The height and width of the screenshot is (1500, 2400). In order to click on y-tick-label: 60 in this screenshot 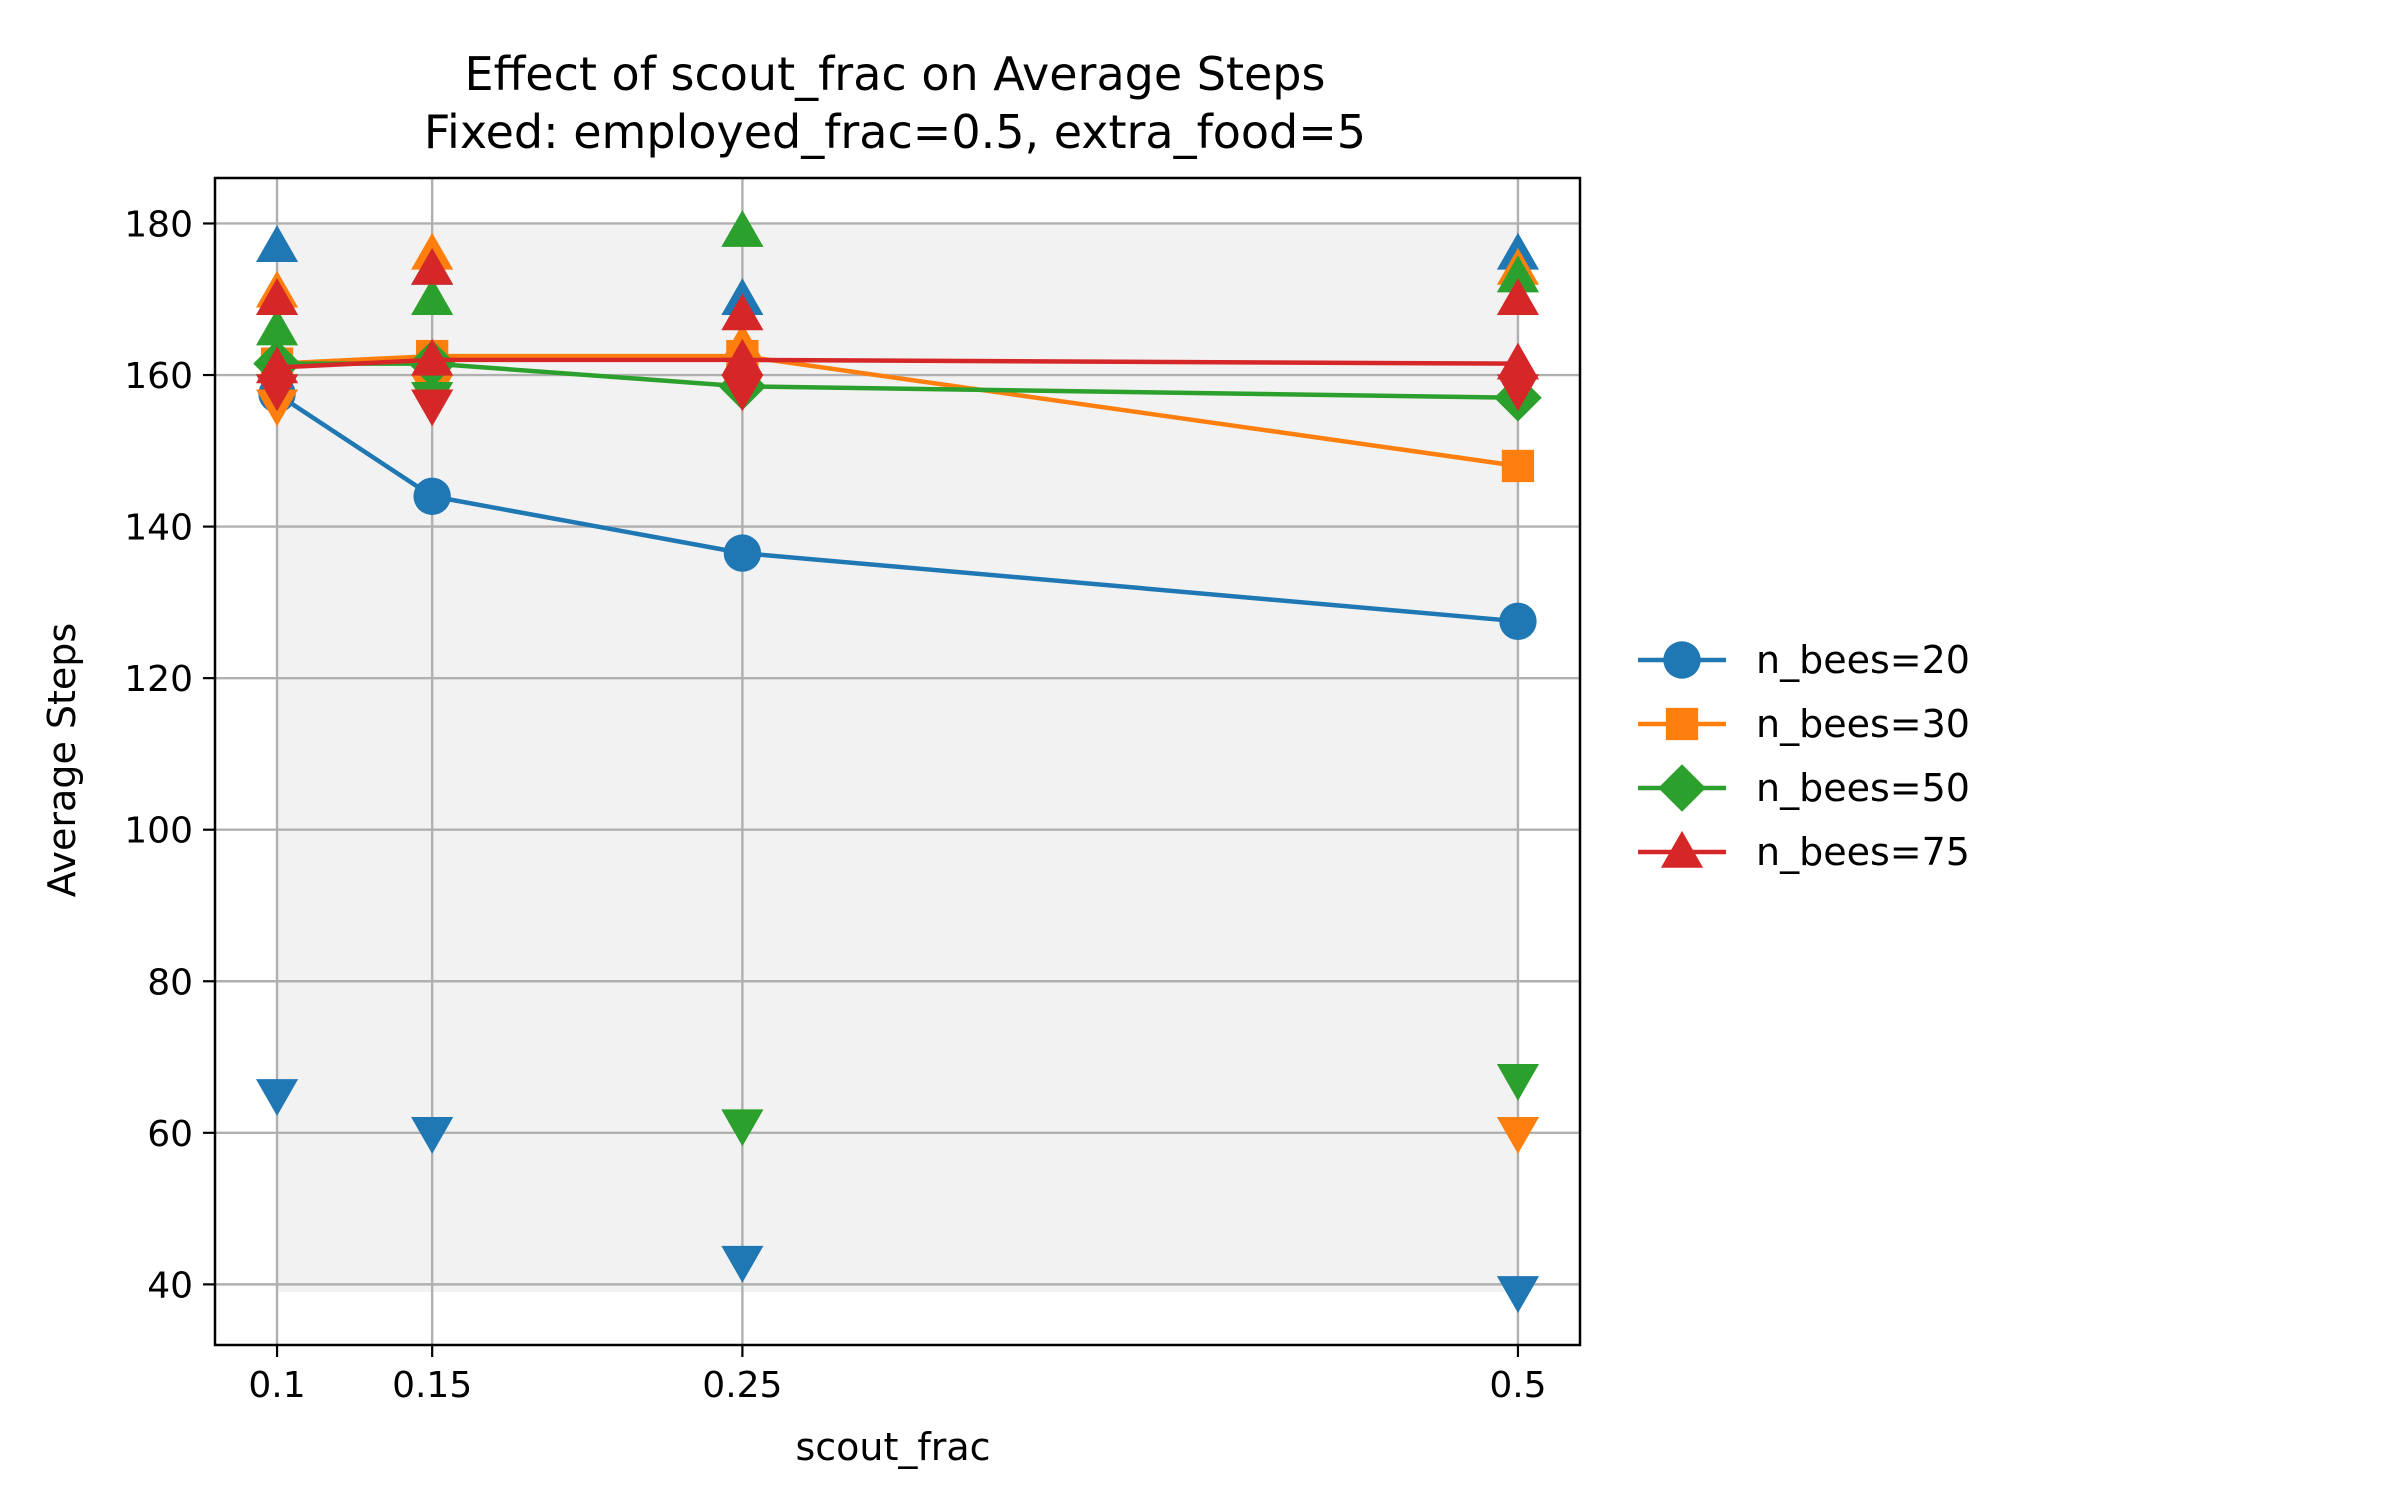, I will do `click(170, 1134)`.